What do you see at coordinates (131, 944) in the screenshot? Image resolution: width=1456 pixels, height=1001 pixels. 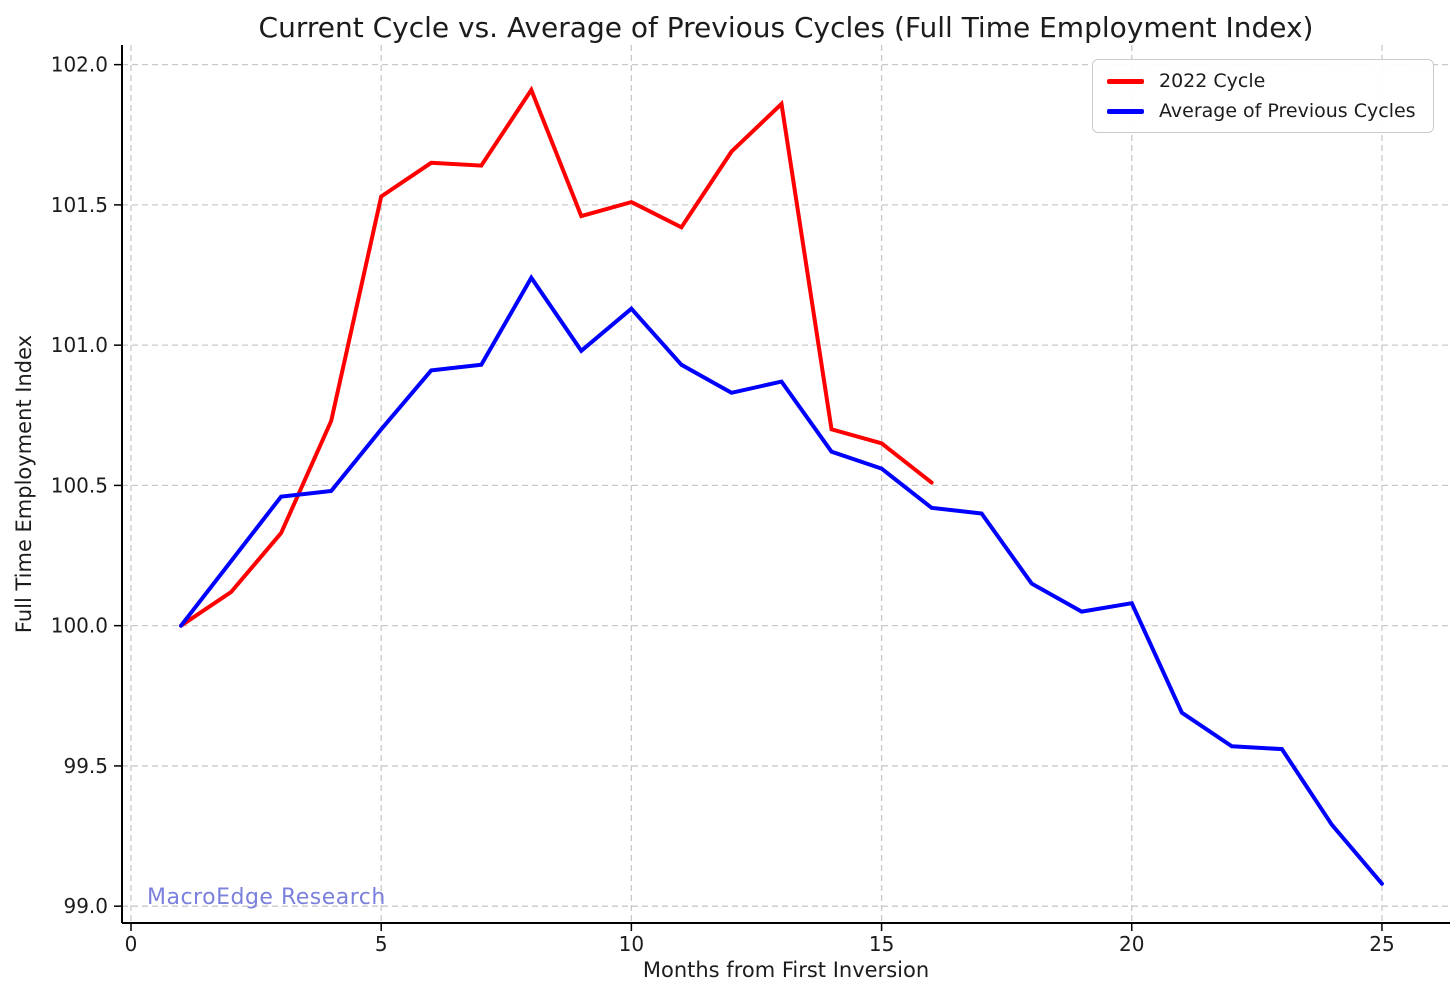 I see `x-tick-label: 0` at bounding box center [131, 944].